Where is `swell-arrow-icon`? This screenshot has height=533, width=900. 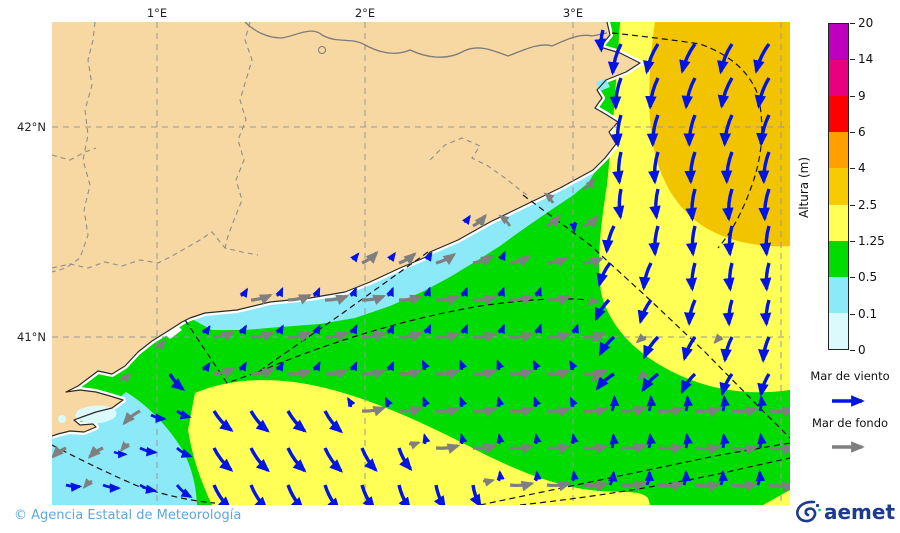 swell-arrow-icon is located at coordinates (848, 447).